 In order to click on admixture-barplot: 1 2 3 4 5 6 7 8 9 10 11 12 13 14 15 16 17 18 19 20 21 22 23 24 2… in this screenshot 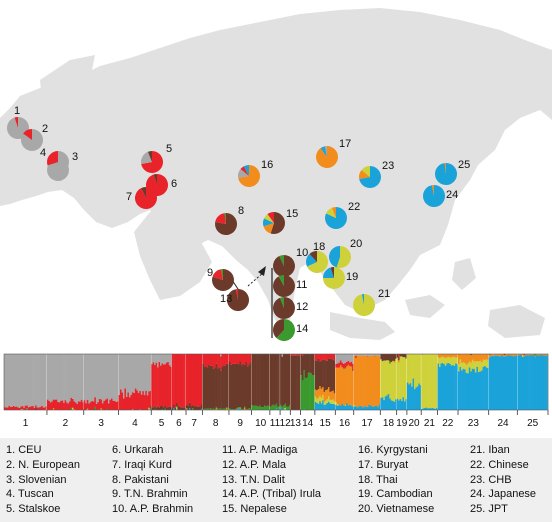, I will do `click(276, 391)`.